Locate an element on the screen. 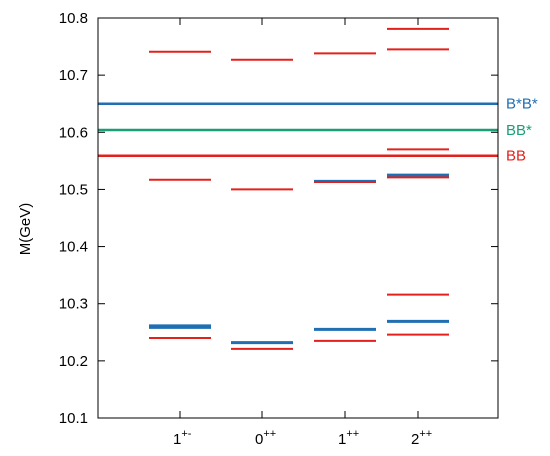 The image size is (550, 456). x-tick-label-sup-3: ++ is located at coordinates (425, 434).